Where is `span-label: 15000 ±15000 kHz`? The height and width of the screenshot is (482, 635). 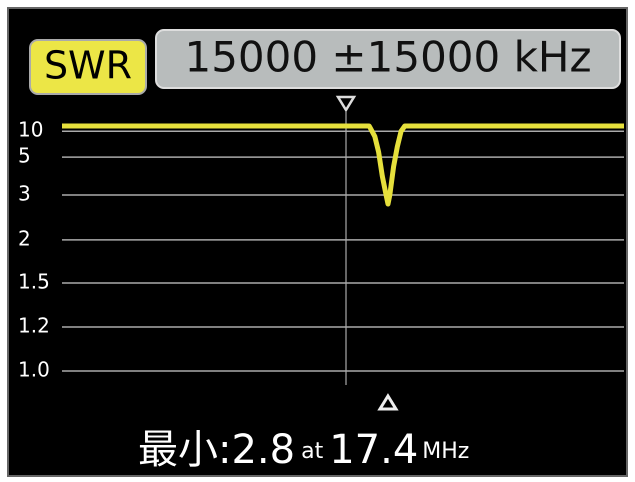 span-label: 15000 ±15000 kHz is located at coordinates (387, 57).